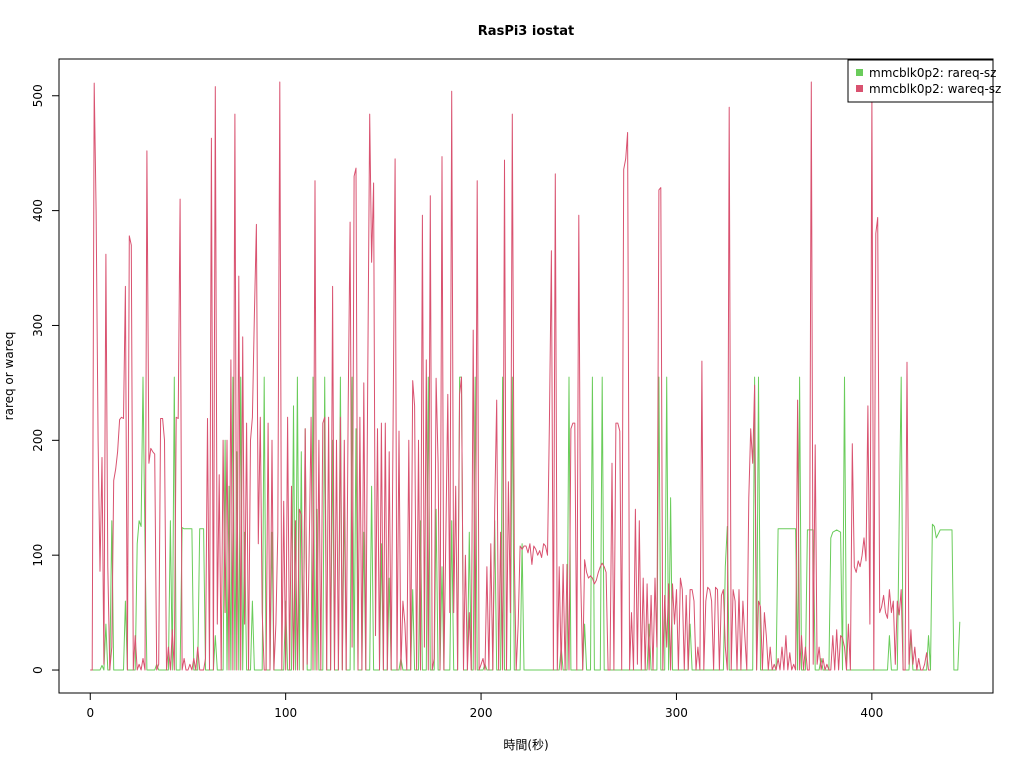 The width and height of the screenshot is (1024, 768). What do you see at coordinates (38, 325) in the screenshot?
I see `y-tick-label: 300` at bounding box center [38, 325].